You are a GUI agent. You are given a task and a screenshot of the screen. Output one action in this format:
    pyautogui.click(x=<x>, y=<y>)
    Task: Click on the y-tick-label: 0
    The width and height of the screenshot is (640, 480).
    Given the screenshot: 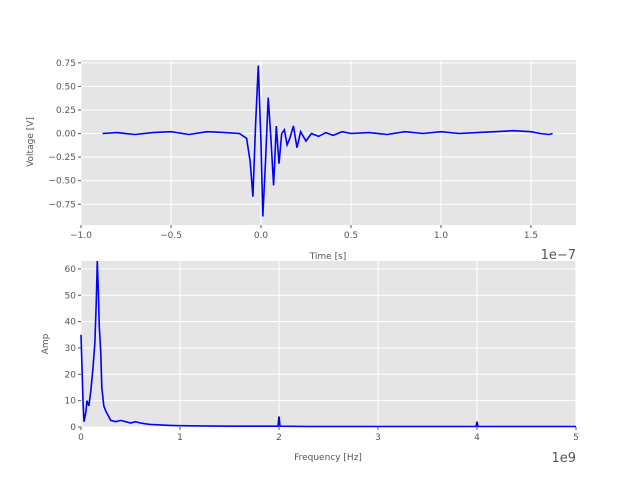 What is the action you would take?
    pyautogui.click(x=73, y=428)
    